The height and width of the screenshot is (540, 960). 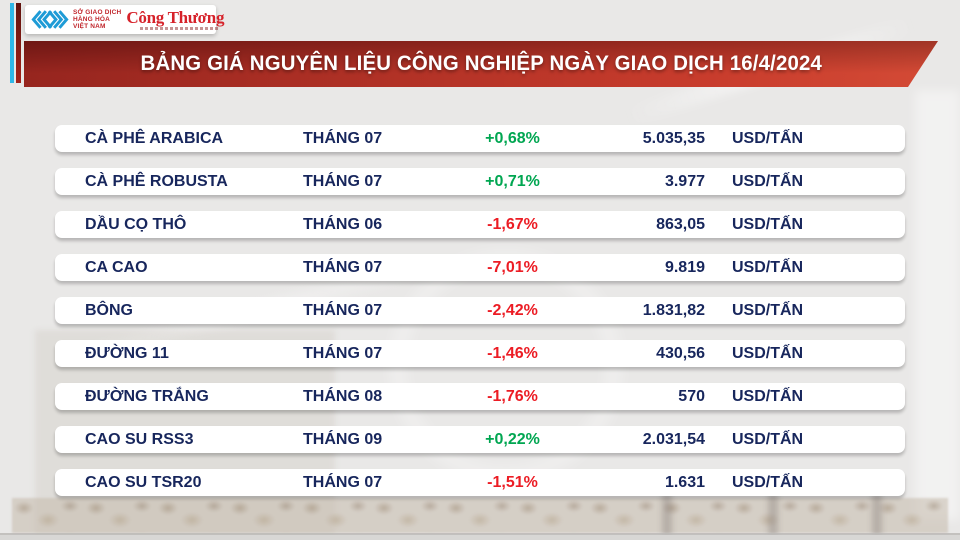 What do you see at coordinates (512, 482) in the screenshot?
I see `change-percent: -1,51%` at bounding box center [512, 482].